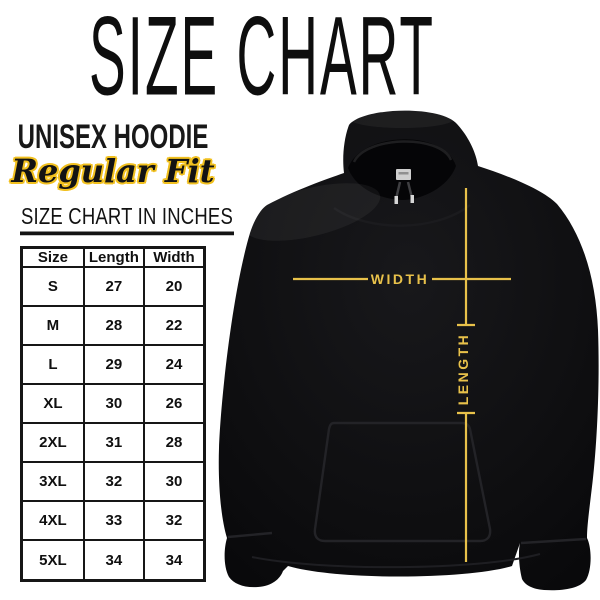 The width and height of the screenshot is (600, 600). I want to click on left-cuff-seam, so click(250, 535).